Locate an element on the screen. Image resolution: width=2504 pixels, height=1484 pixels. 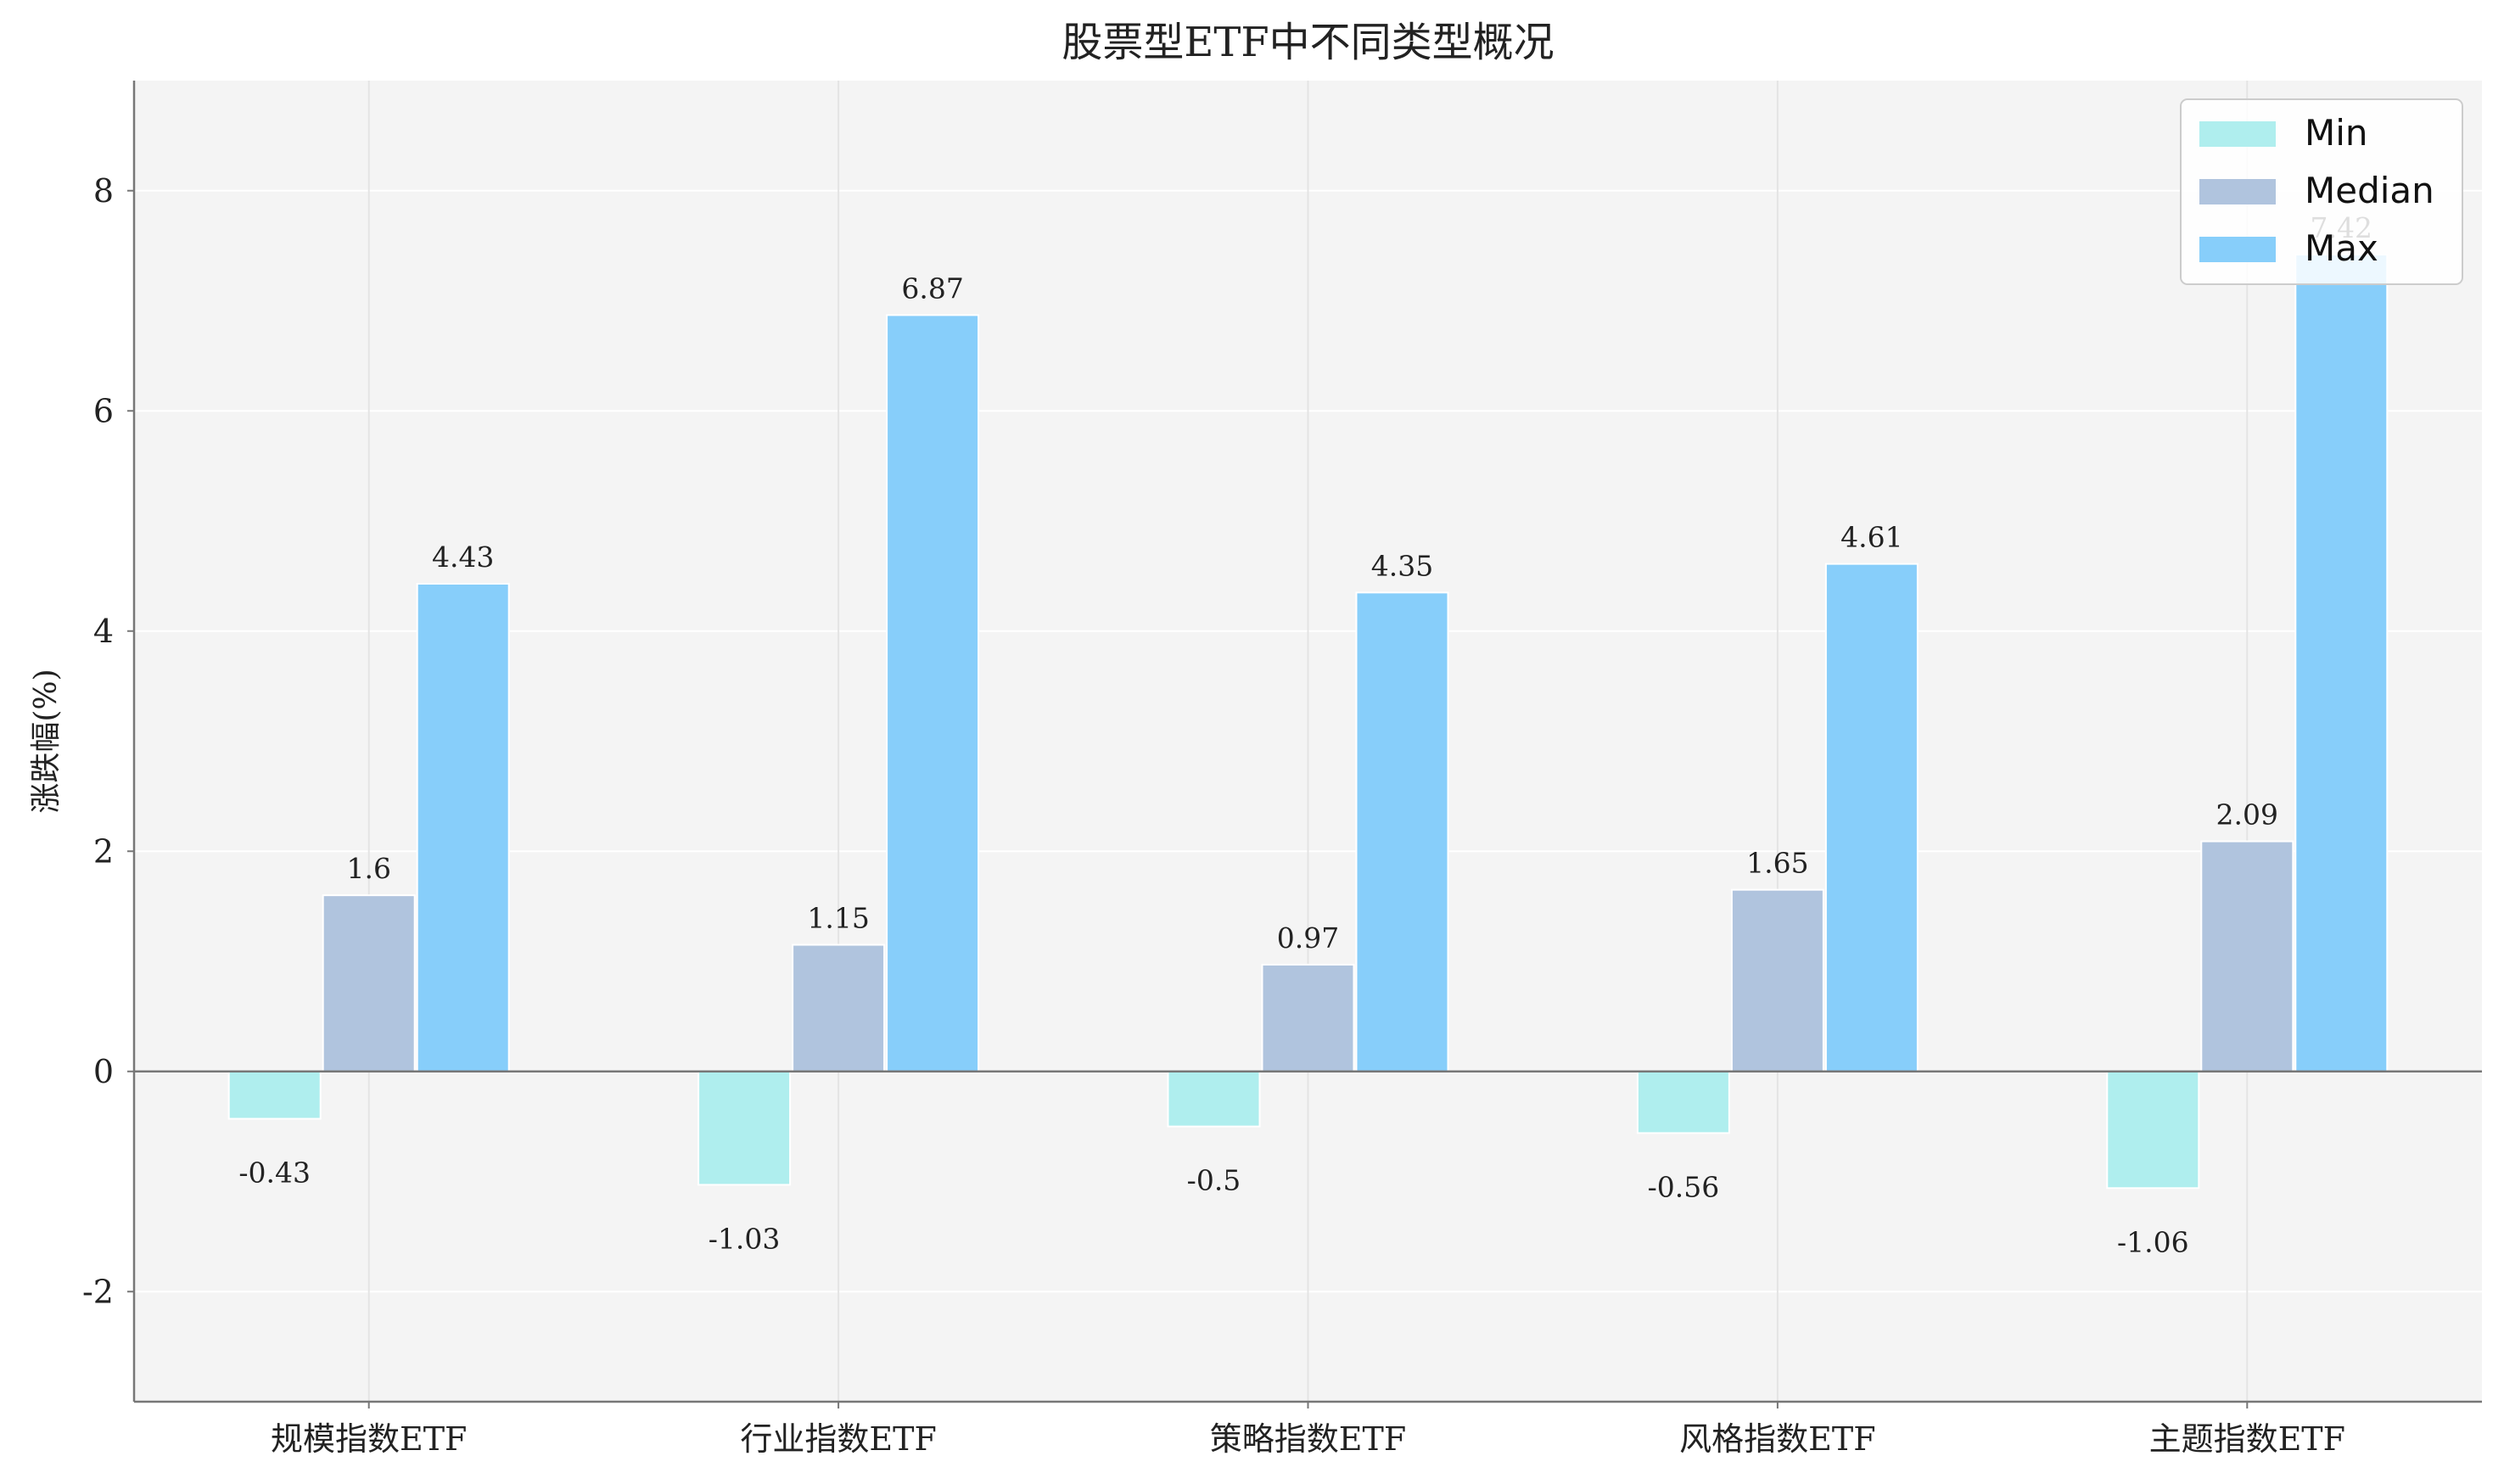
y-tick-label: 4 is located at coordinates (103, 631).